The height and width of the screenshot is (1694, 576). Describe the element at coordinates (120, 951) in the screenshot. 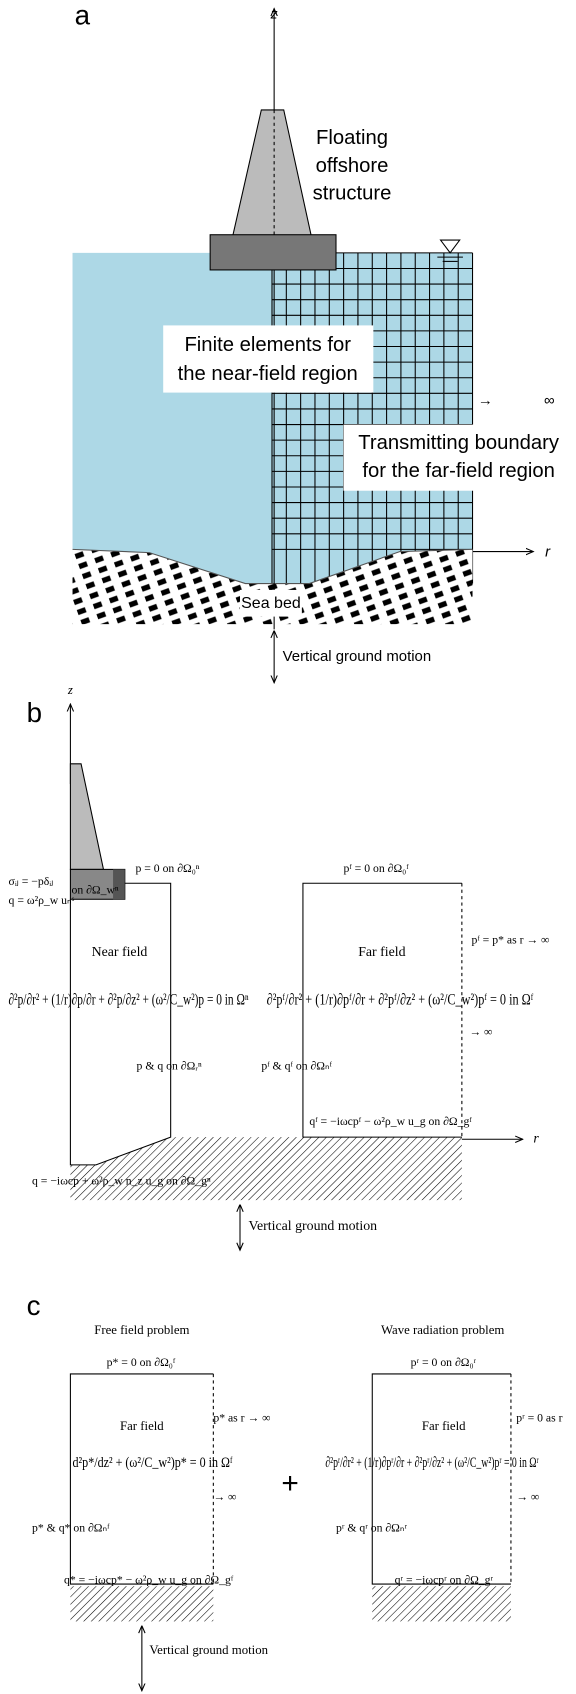

I see `region-label: Near field` at that location.